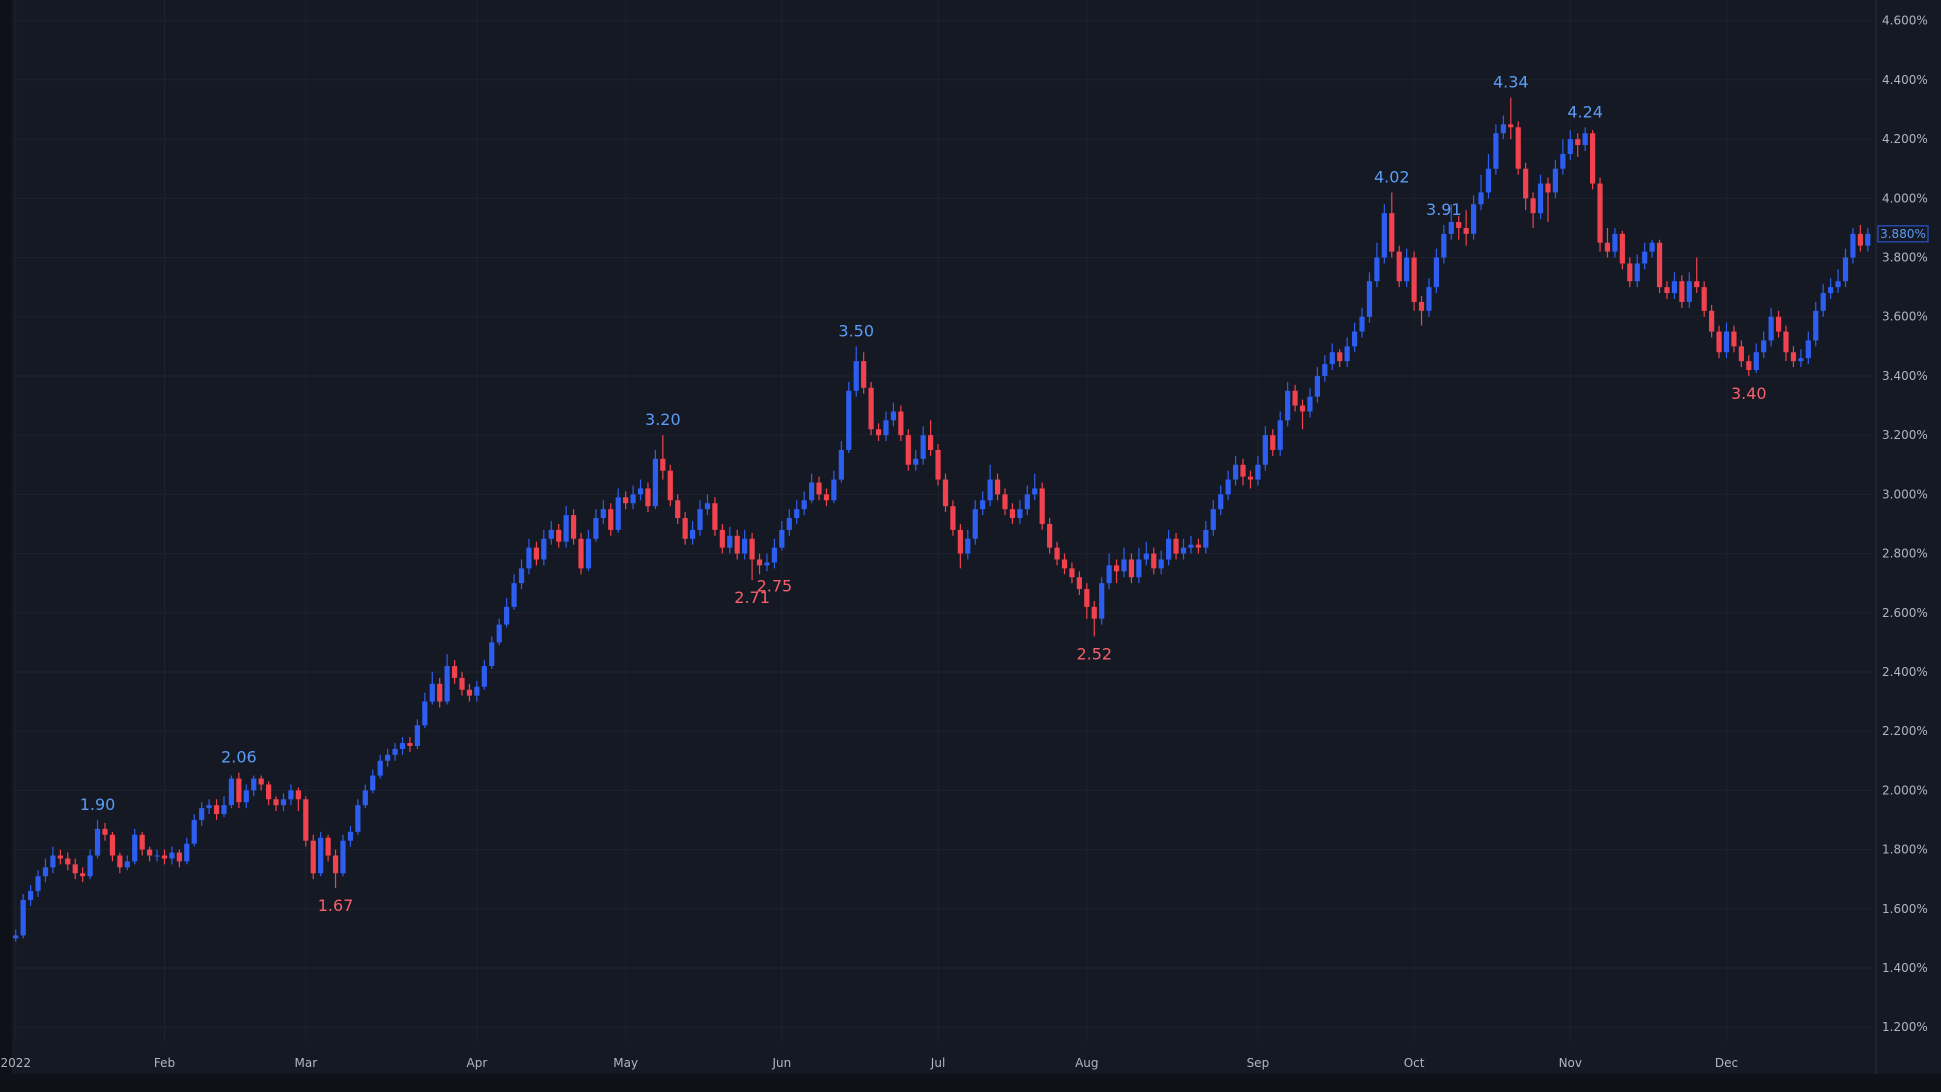 The width and height of the screenshot is (1941, 1092). I want to click on y-tick-label: 2.200%, so click(1905, 731).